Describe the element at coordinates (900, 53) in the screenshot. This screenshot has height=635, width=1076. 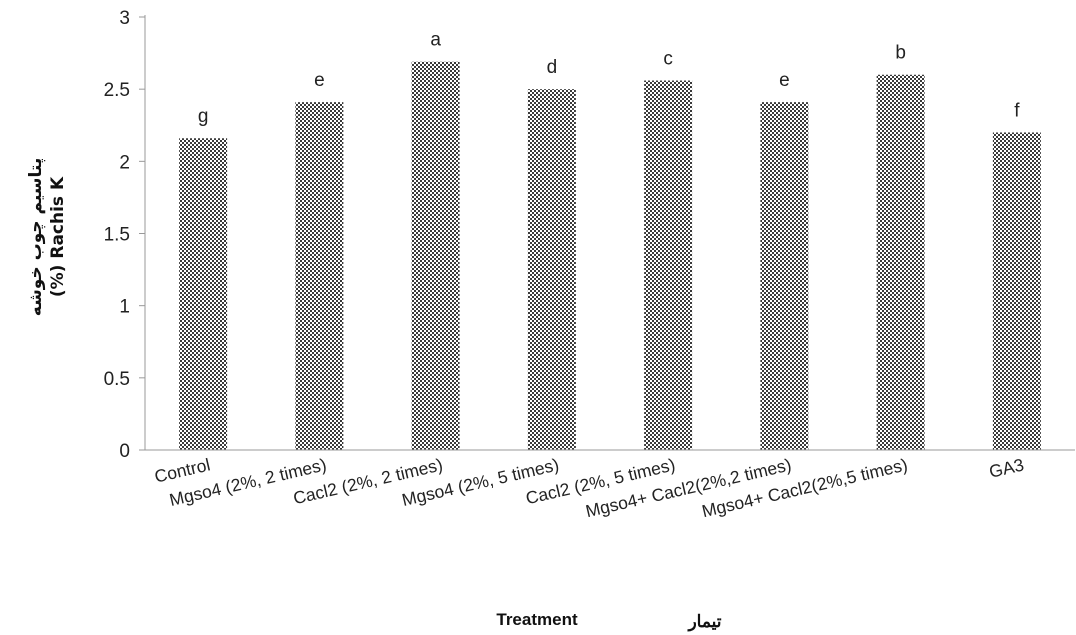
I see `significance-letter: b` at that location.